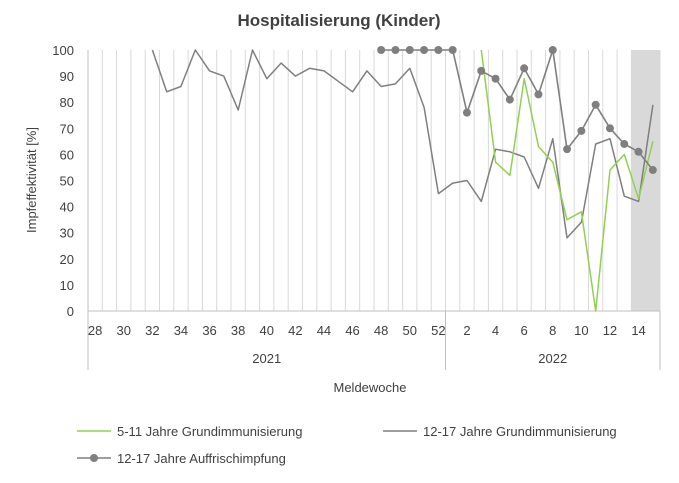 Image resolution: width=679 pixels, height=483 pixels. I want to click on y-tick-label: 0, so click(70, 311).